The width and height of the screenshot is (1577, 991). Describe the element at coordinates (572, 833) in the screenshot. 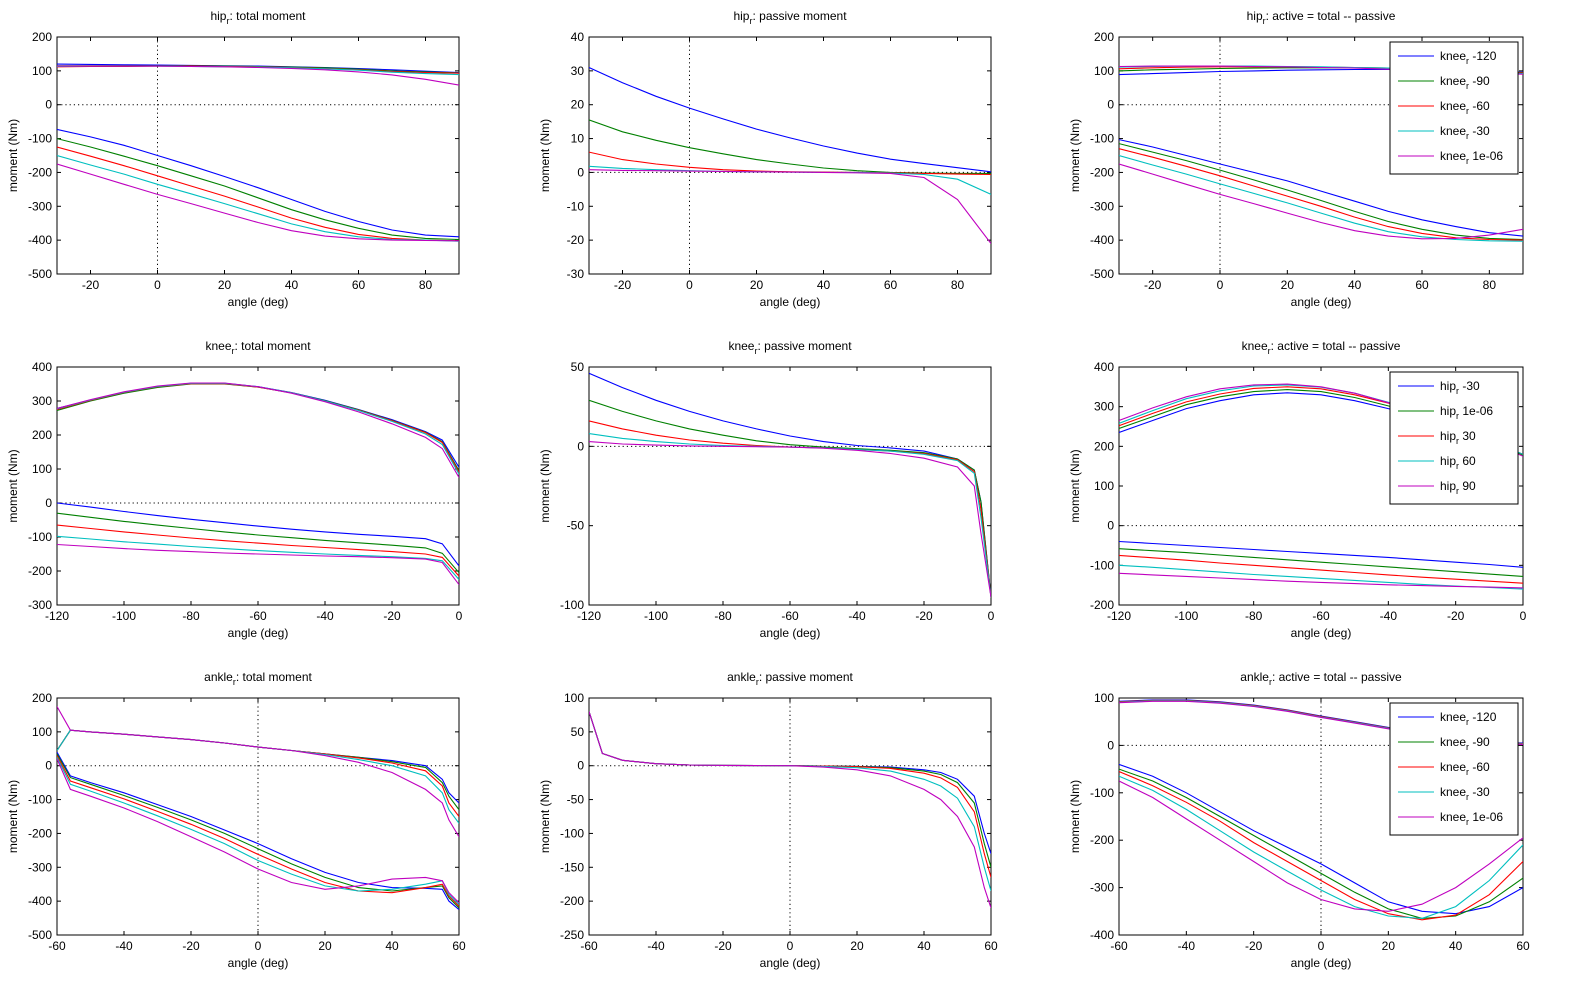

I see `y-tick-label: -100` at that location.